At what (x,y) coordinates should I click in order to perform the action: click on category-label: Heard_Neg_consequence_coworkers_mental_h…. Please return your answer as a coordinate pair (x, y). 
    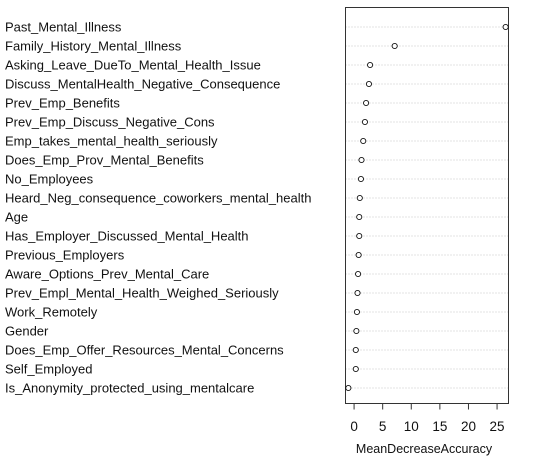
    Looking at the image, I should click on (158, 198).